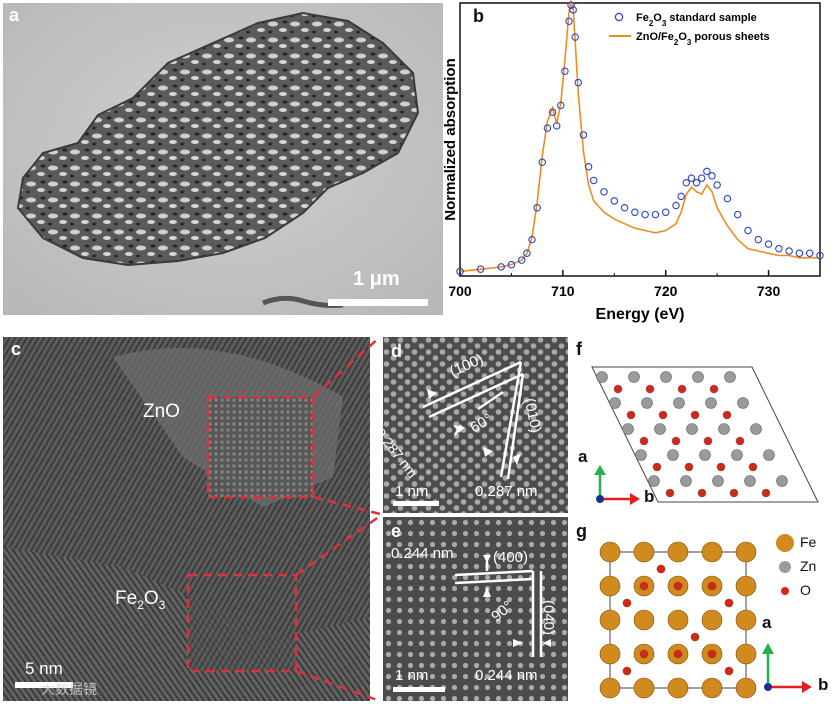  What do you see at coordinates (619, 17) in the screenshot?
I see `legend-marker-standard` at bounding box center [619, 17].